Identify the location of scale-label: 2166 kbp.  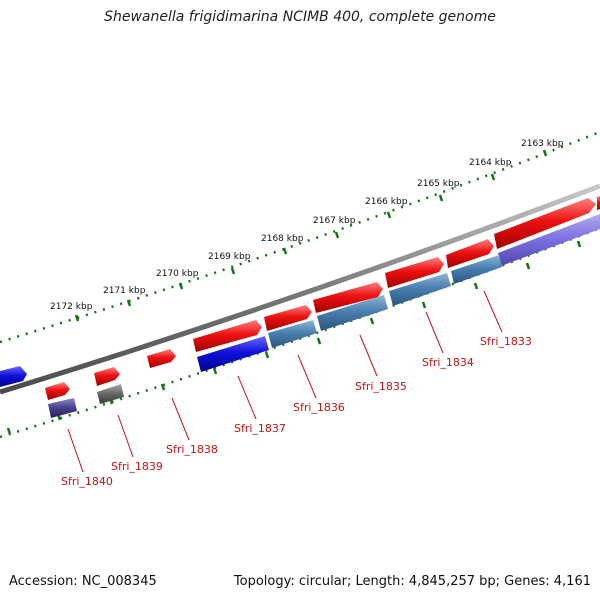
(386, 202).